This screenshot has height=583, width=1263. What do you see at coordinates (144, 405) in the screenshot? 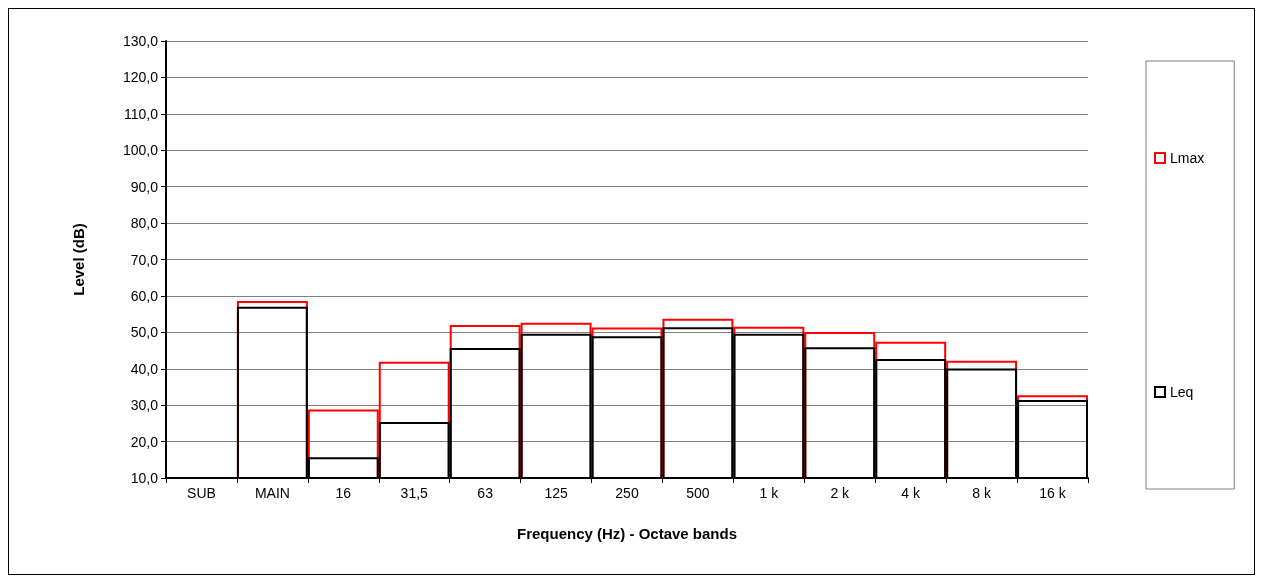
I see `y-tick-label: 30,0` at bounding box center [144, 405].